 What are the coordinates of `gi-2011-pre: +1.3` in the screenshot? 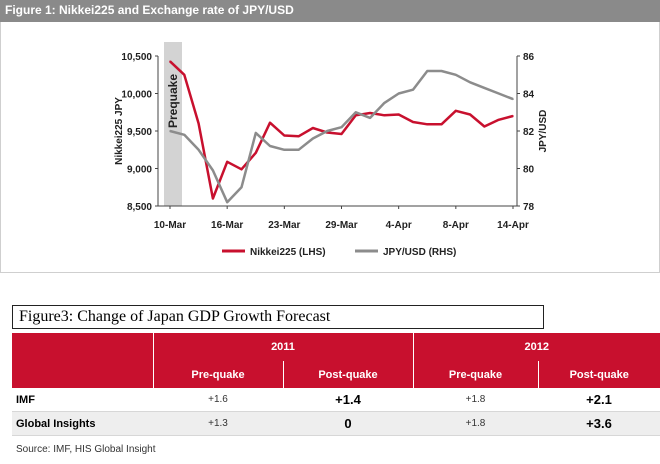 It's located at (218, 423).